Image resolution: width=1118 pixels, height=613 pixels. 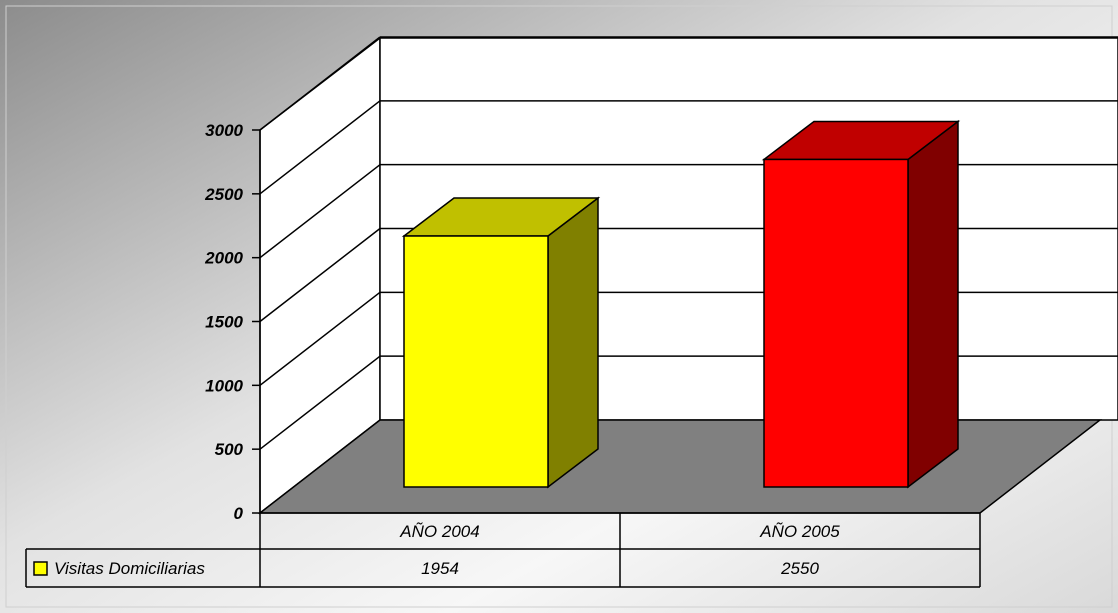 I want to click on floor, so click(x=680, y=466).